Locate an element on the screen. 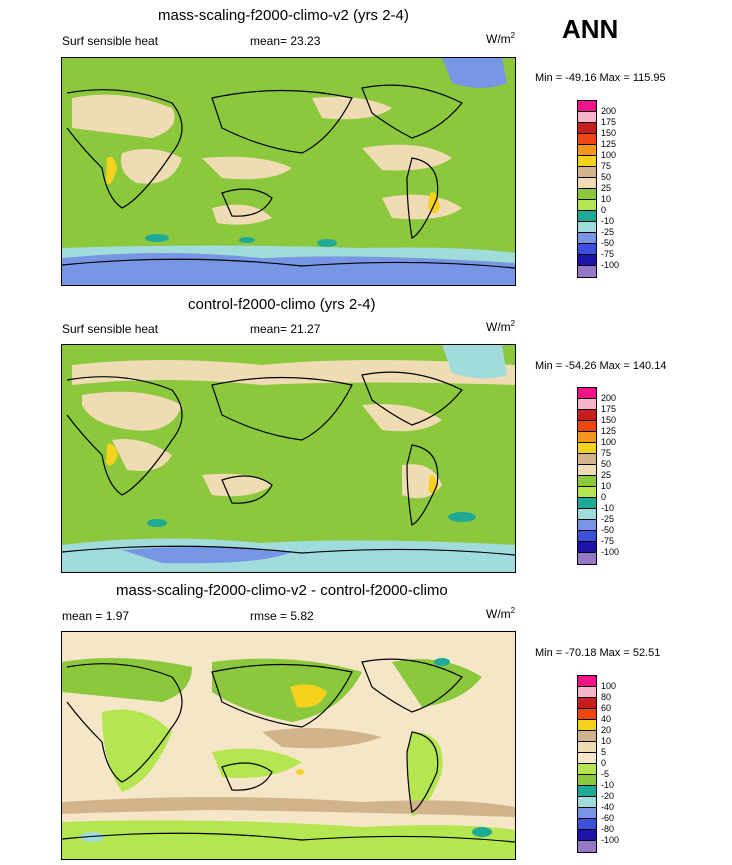  panel-2-colorbar is located at coordinates (587, 476).